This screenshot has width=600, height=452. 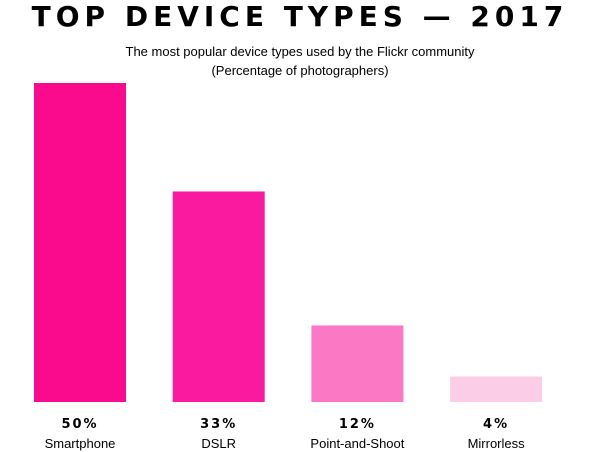 What do you see at coordinates (357, 424) in the screenshot?
I see `value-label-point-and-shoot: 12%` at bounding box center [357, 424].